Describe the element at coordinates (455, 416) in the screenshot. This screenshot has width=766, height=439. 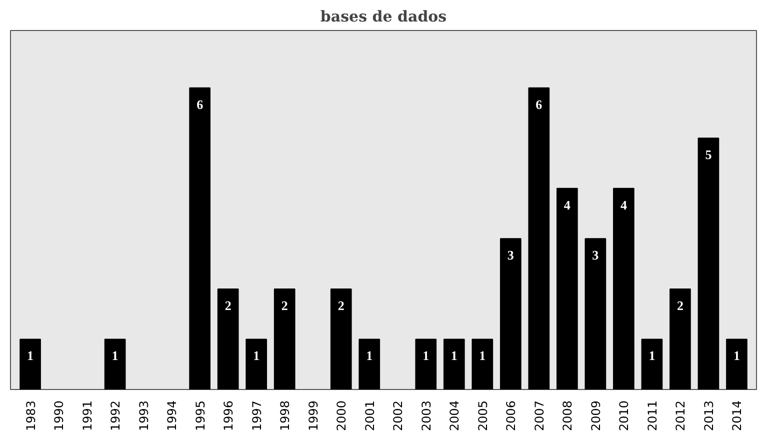
I see `x-tick-label: 2004` at that location.